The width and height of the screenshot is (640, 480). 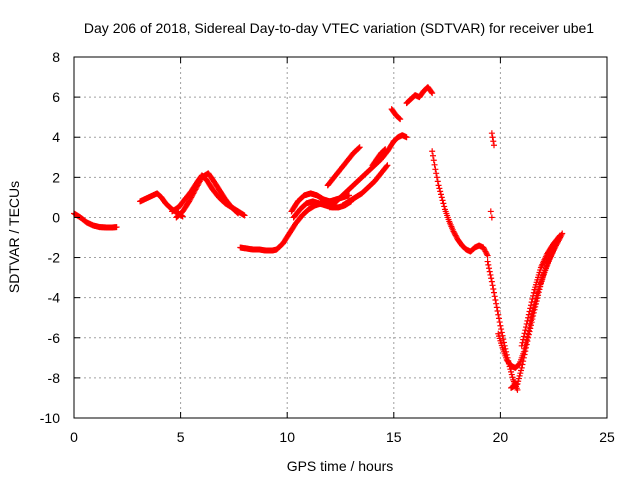 What do you see at coordinates (607, 437) in the screenshot?
I see `x-tick-label: 25` at bounding box center [607, 437].